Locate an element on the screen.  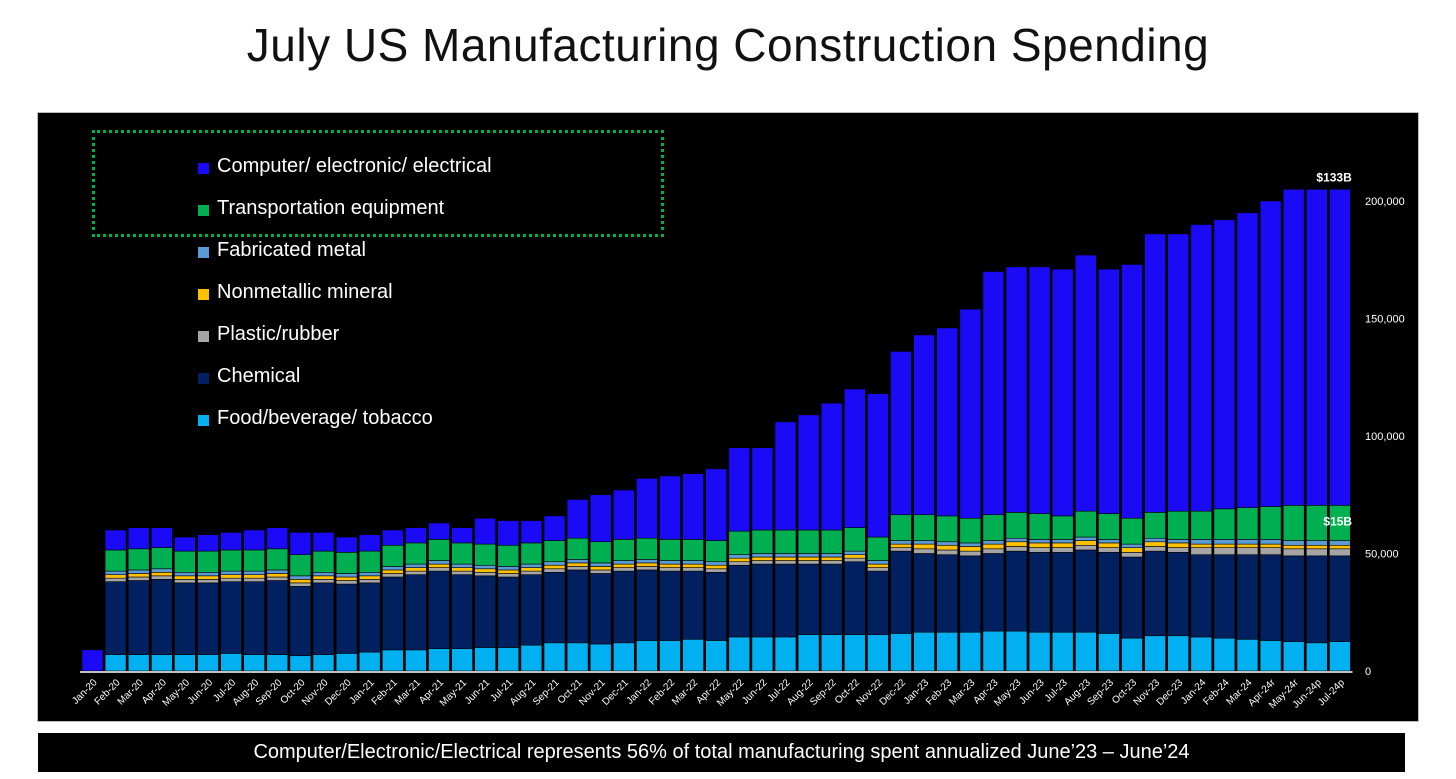
x-tick-label: Sep-21 is located at coordinates (546, 692).